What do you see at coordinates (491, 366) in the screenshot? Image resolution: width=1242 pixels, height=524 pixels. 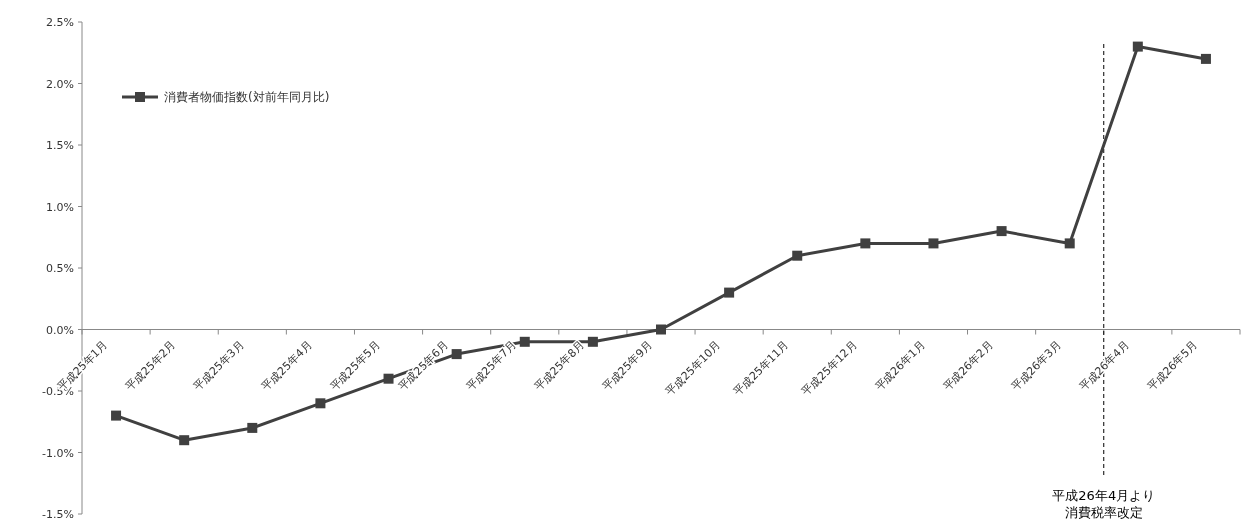 I see `x-tick-label: 平成25年7月` at bounding box center [491, 366].